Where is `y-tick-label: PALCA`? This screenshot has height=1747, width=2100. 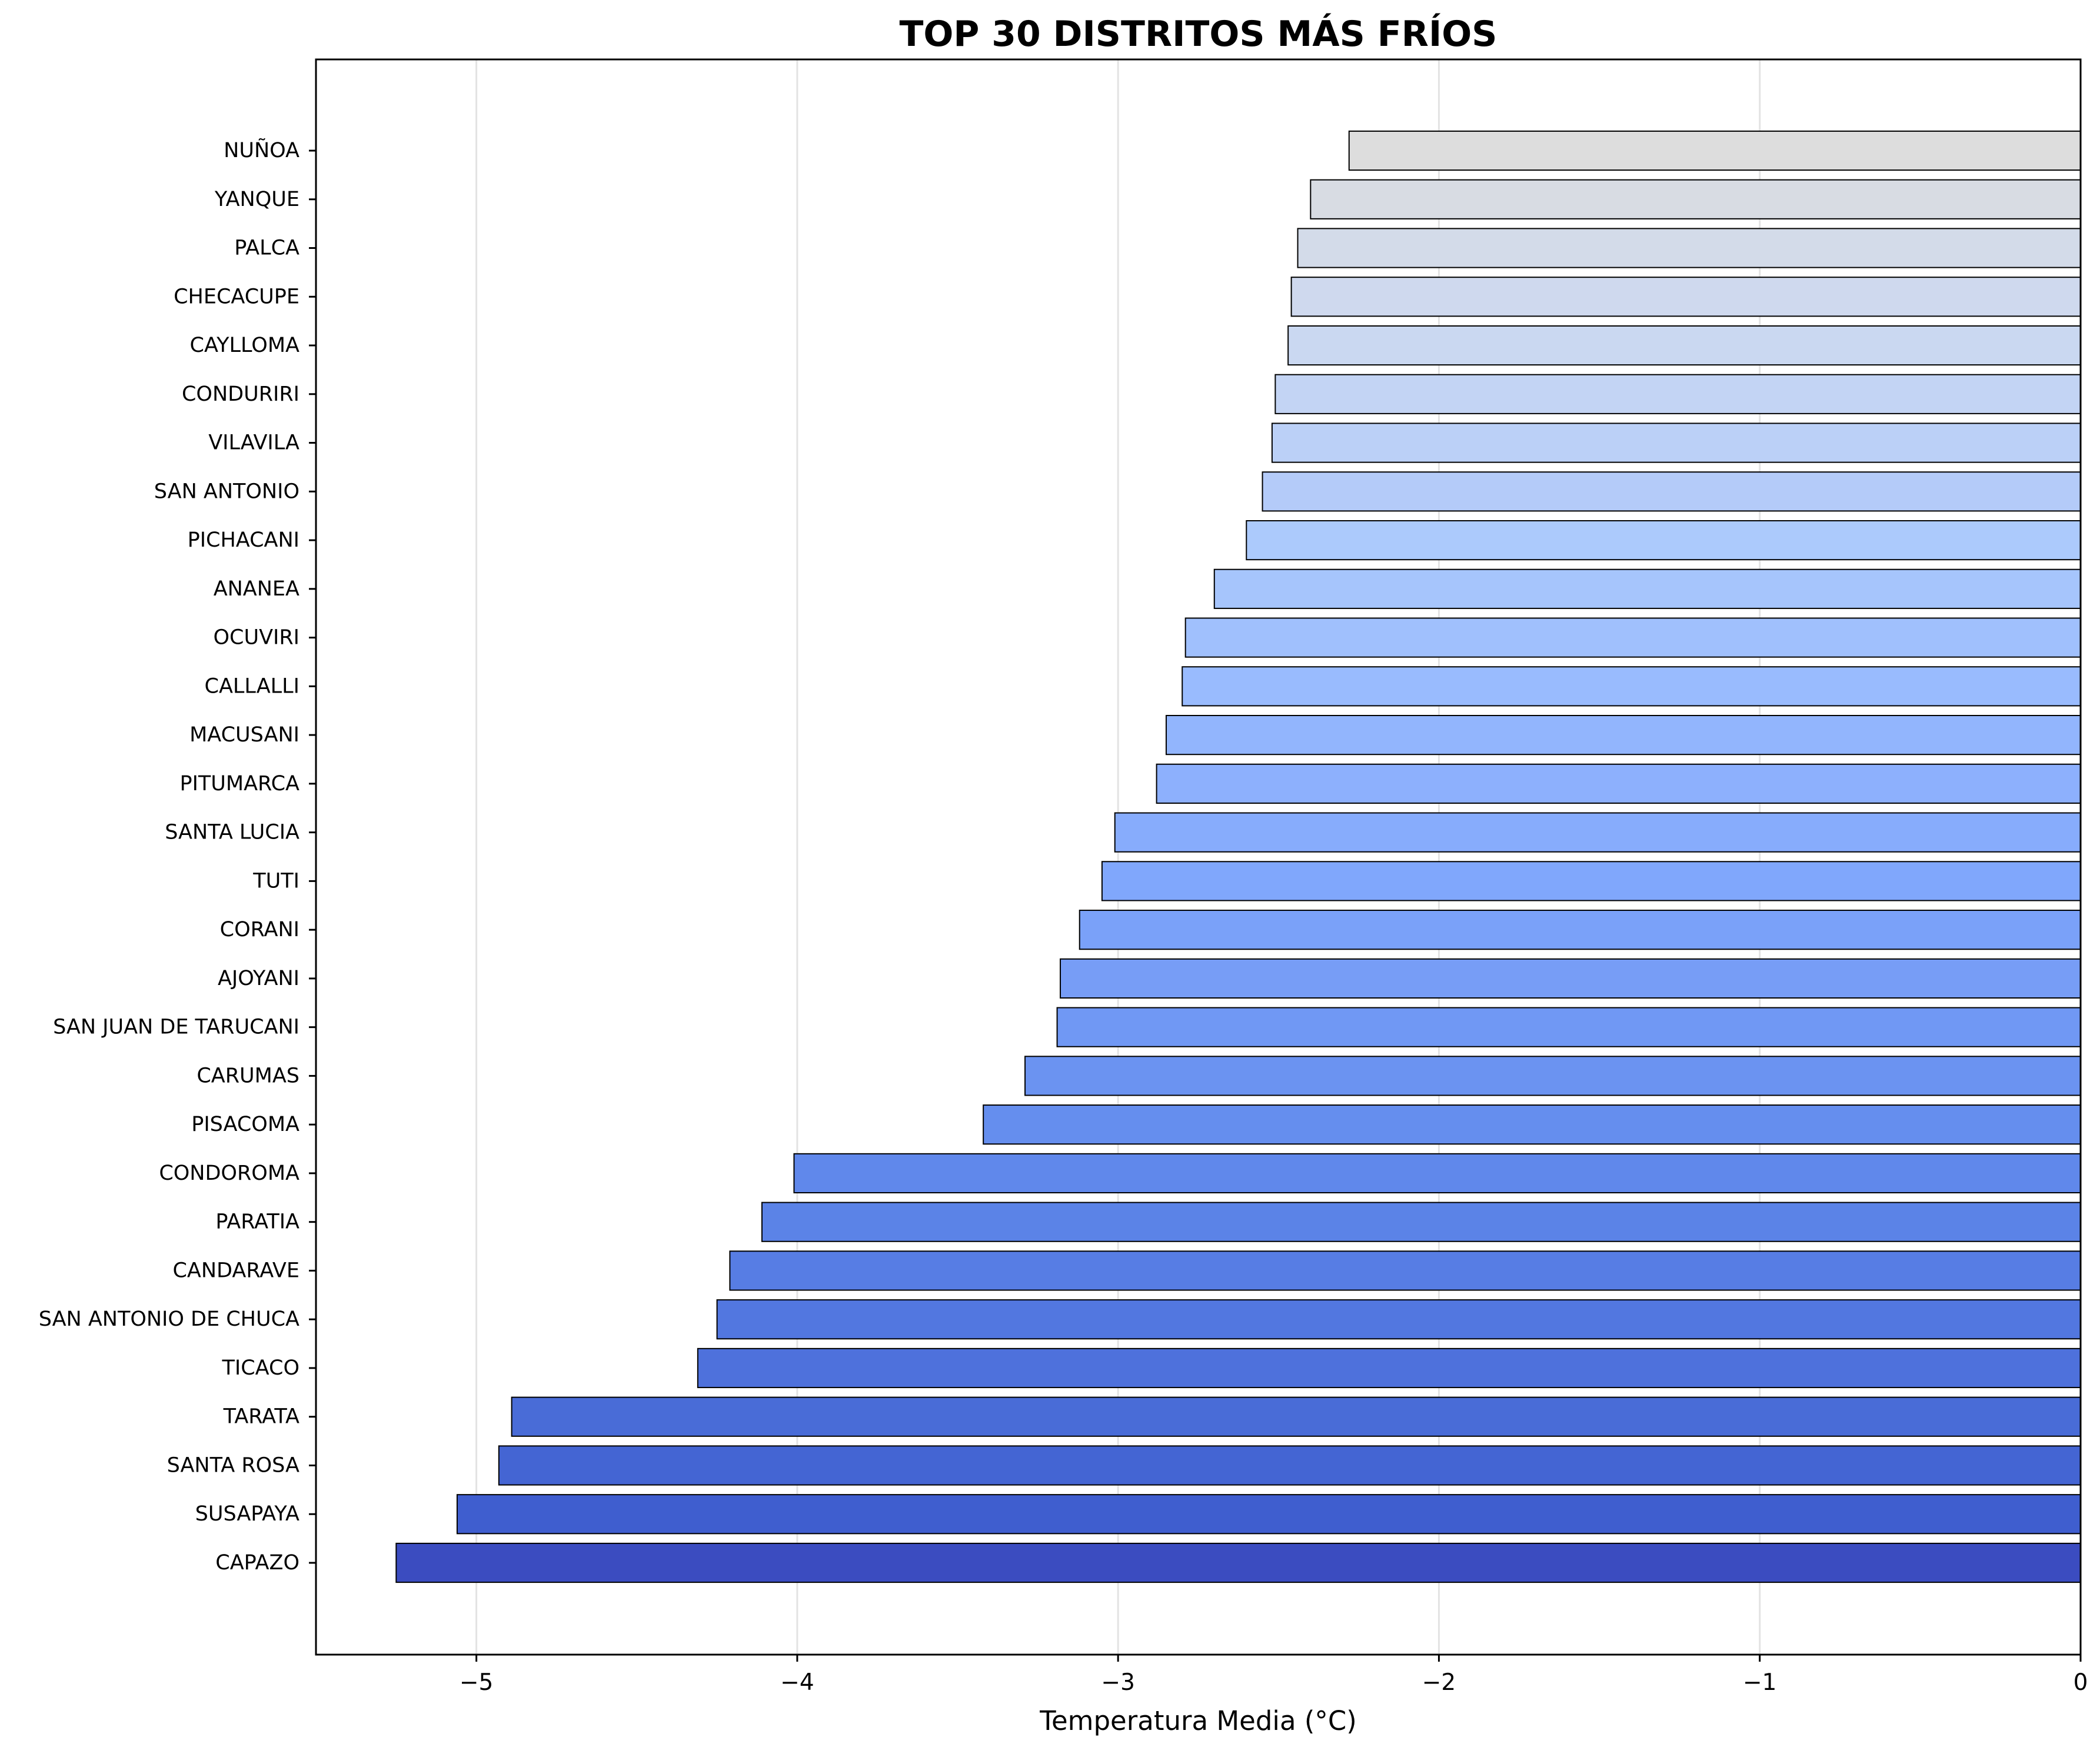
y-tick-label: PALCA is located at coordinates (266, 248).